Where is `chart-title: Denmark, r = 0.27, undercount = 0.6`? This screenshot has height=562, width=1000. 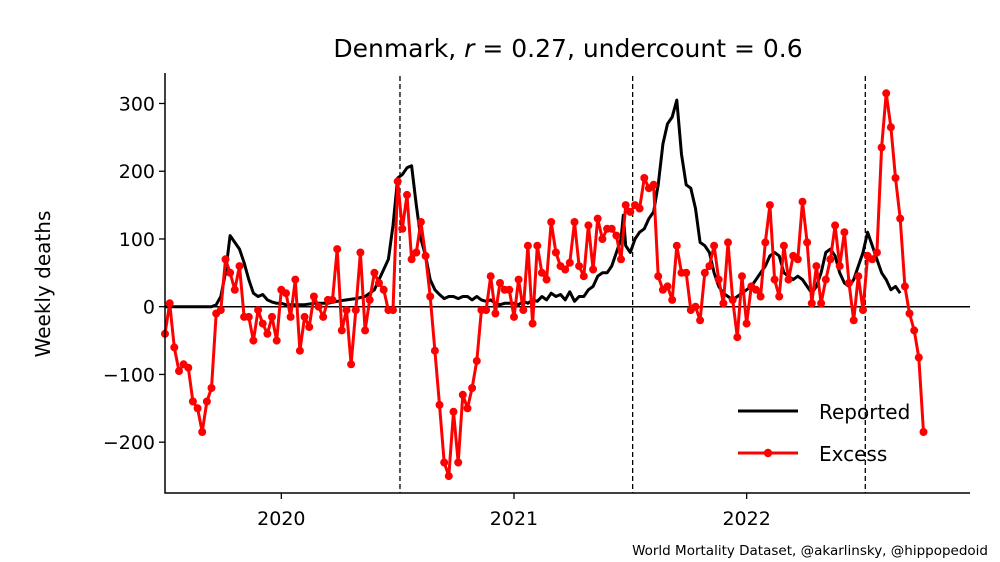 chart-title: Denmark, r = 0.27, undercount = 0.6 is located at coordinates (567, 48).